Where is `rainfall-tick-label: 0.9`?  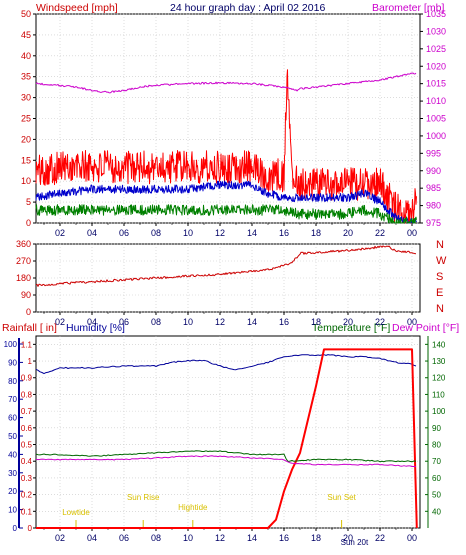
rainfall-tick-label: 0.9 is located at coordinates (27, 378).